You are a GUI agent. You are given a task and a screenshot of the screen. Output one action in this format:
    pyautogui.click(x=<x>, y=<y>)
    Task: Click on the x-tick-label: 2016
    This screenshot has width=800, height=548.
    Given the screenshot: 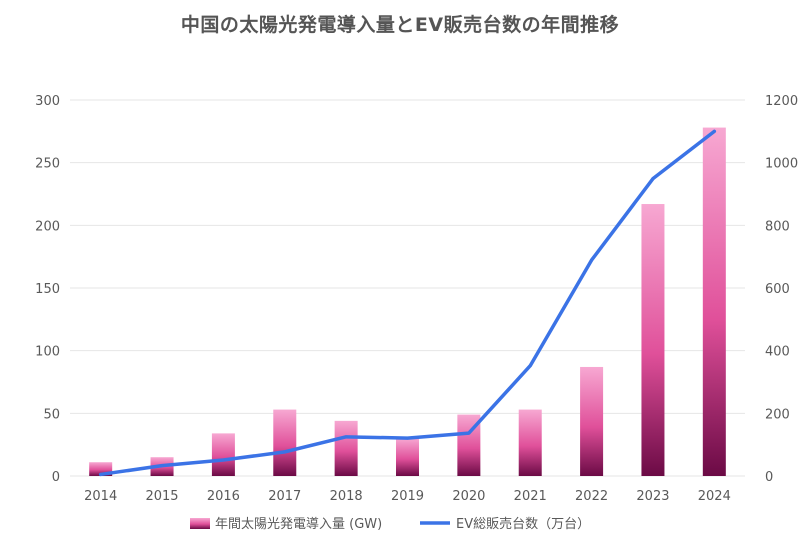 What is the action you would take?
    pyautogui.click(x=223, y=496)
    